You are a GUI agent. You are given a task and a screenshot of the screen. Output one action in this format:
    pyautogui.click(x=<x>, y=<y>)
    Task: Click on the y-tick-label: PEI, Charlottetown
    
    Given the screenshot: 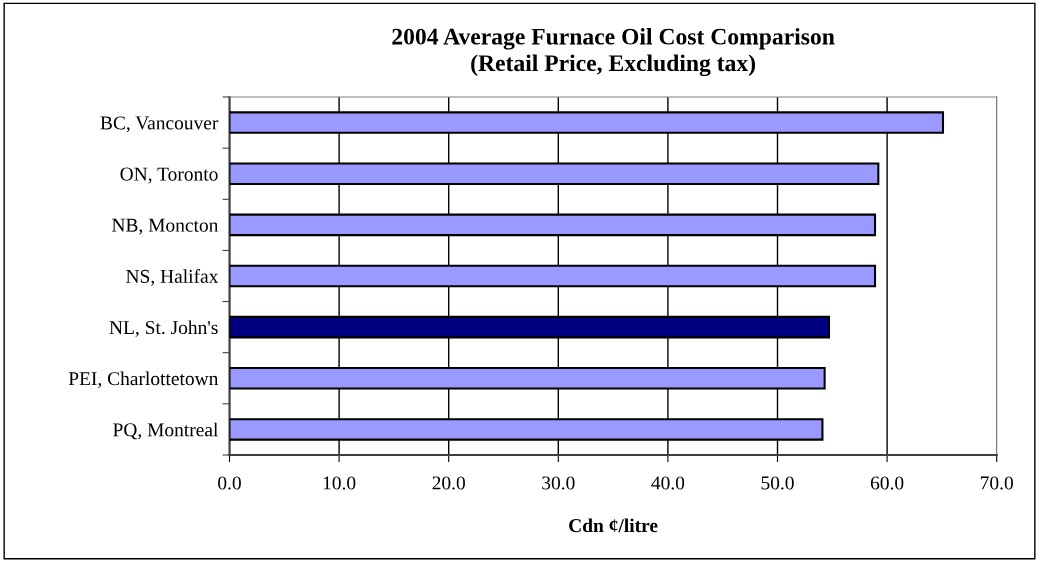 What is the action you would take?
    pyautogui.click(x=143, y=380)
    